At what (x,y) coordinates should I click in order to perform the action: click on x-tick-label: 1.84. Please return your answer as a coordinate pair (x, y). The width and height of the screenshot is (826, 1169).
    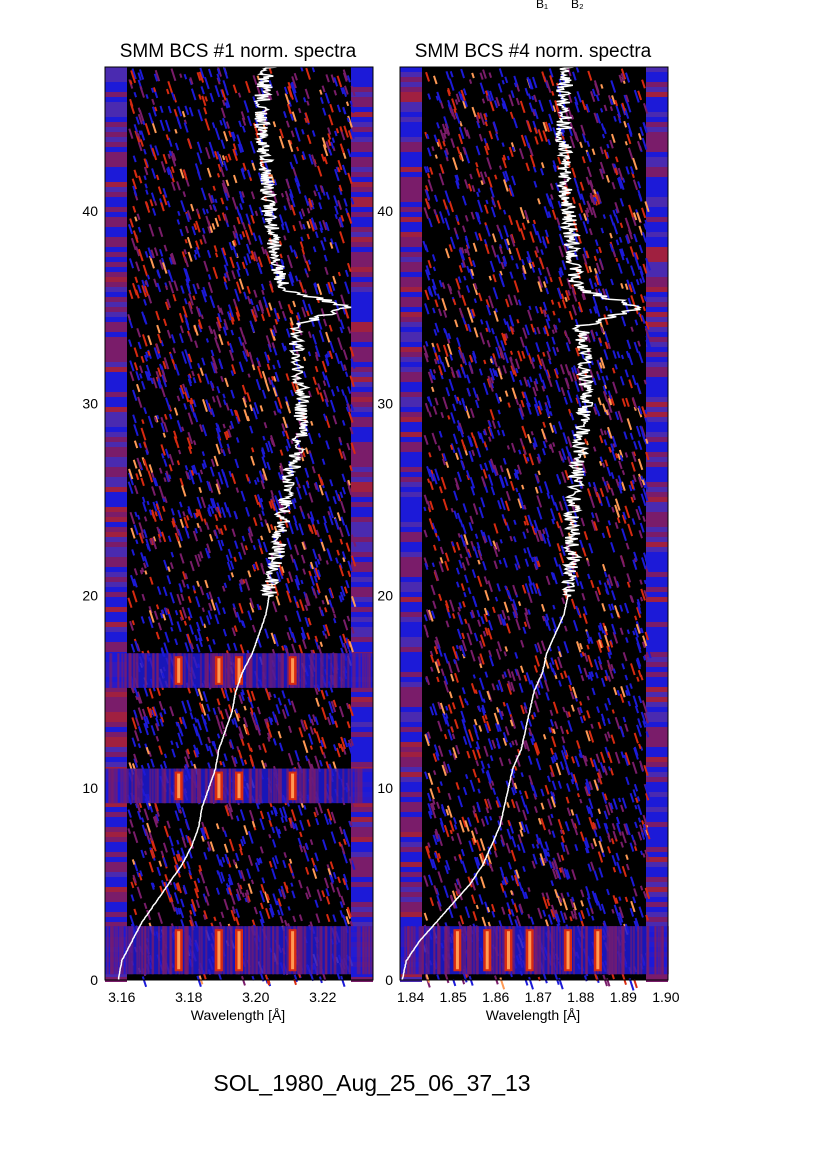
    Looking at the image, I should click on (410, 997).